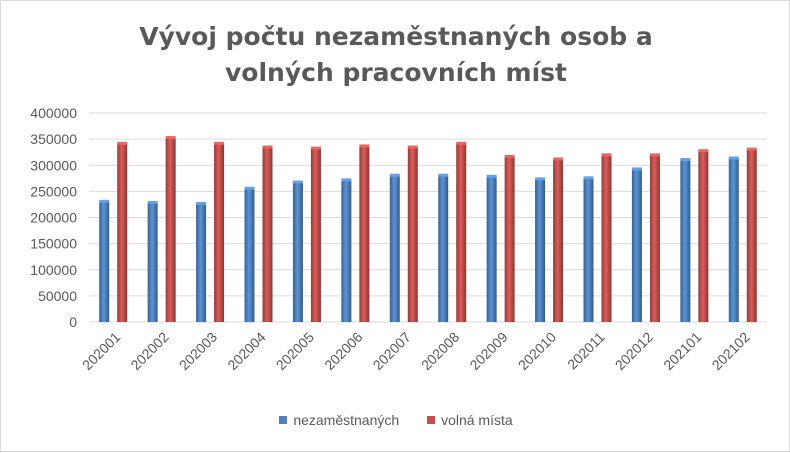  Describe the element at coordinates (53, 244) in the screenshot. I see `y-tick-label: 150000` at that location.